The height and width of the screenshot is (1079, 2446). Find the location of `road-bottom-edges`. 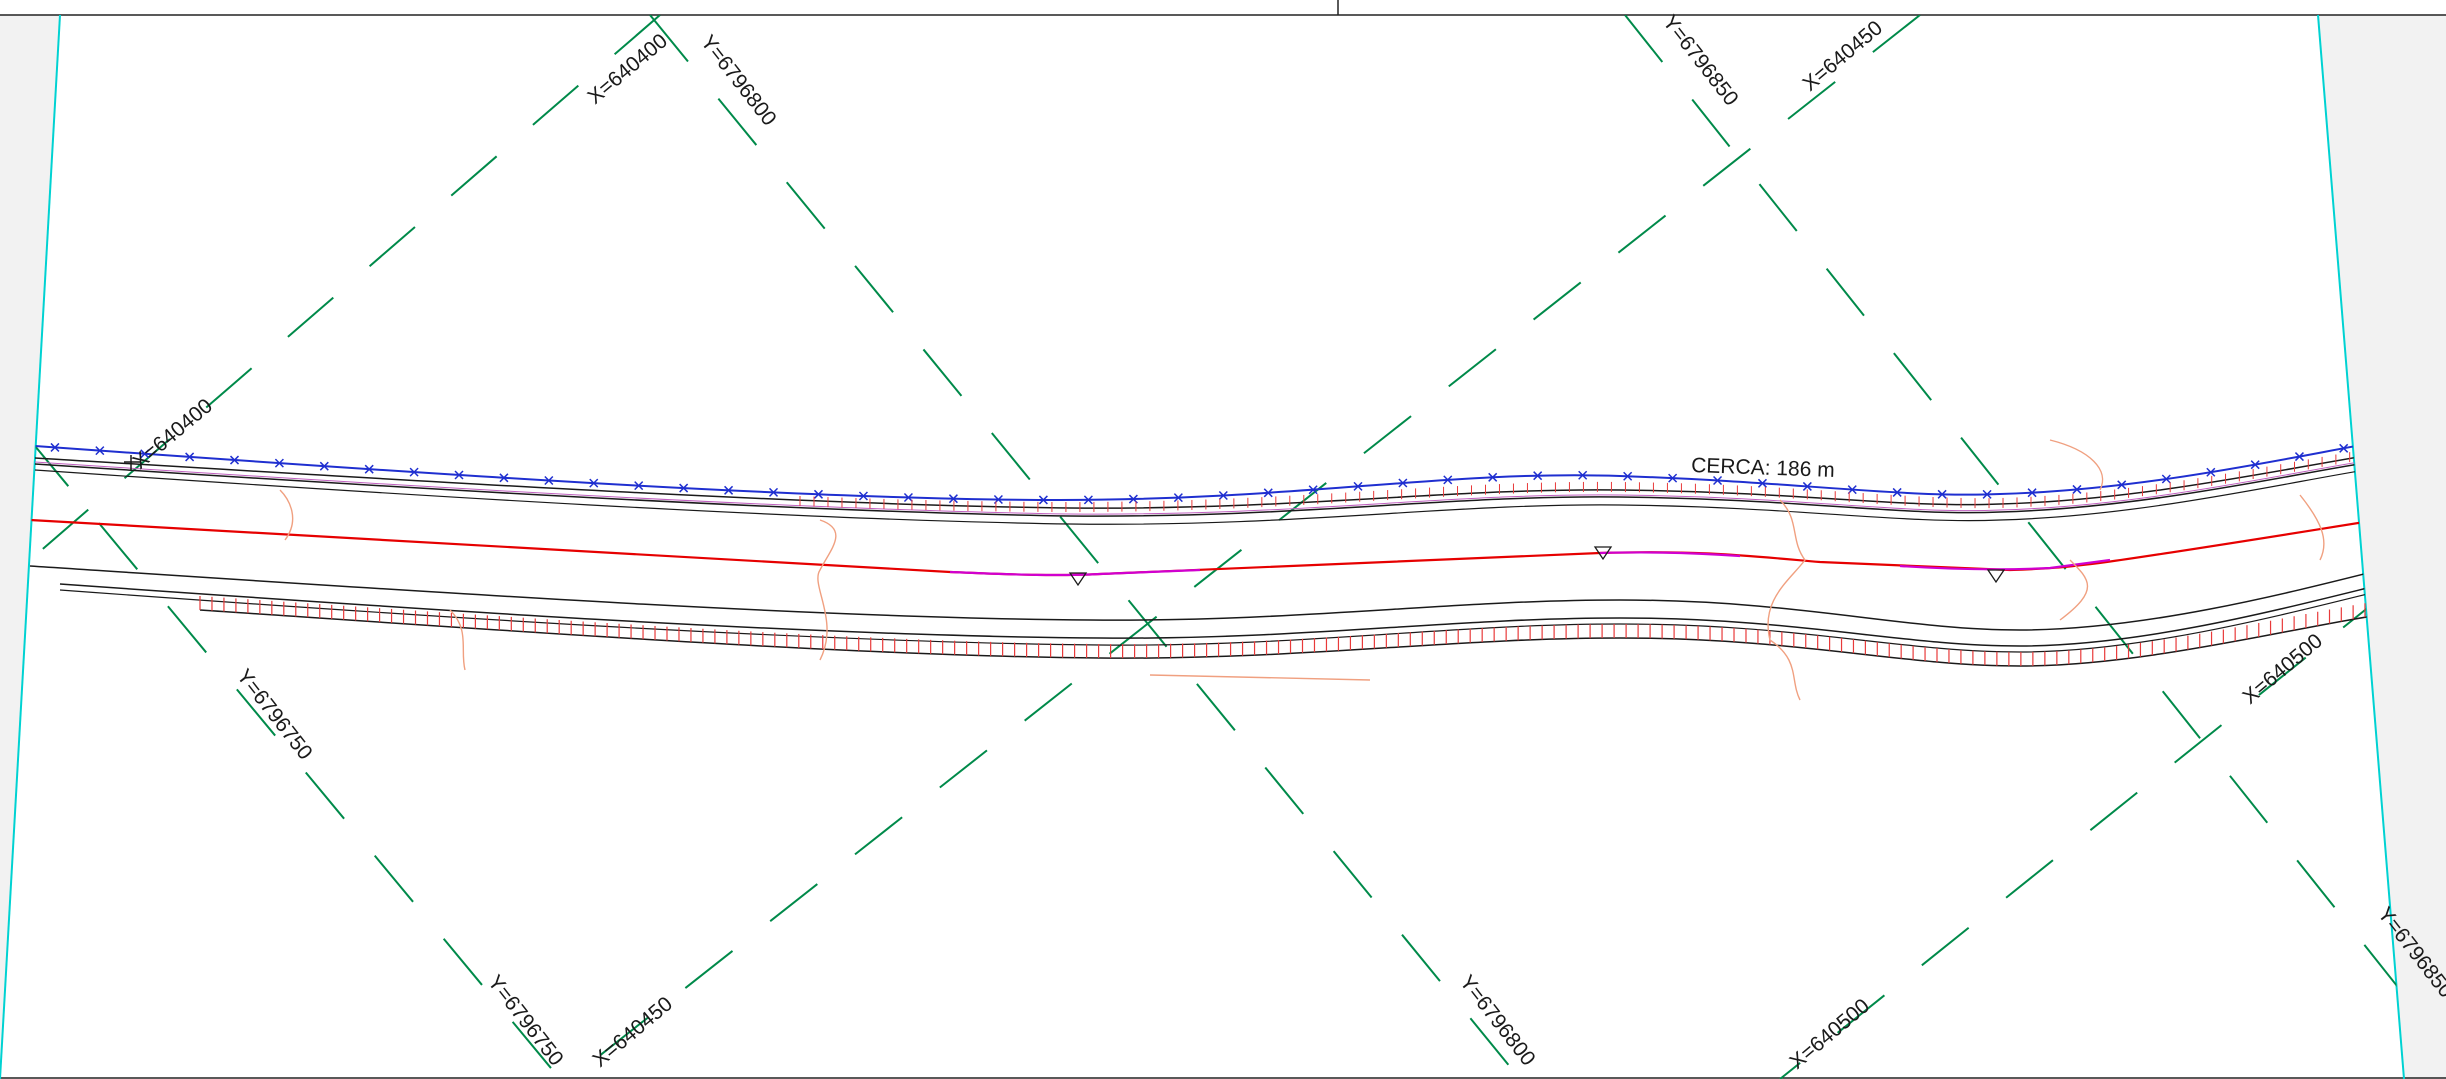

road-bottom-edges is located at coordinates (1215, 615).